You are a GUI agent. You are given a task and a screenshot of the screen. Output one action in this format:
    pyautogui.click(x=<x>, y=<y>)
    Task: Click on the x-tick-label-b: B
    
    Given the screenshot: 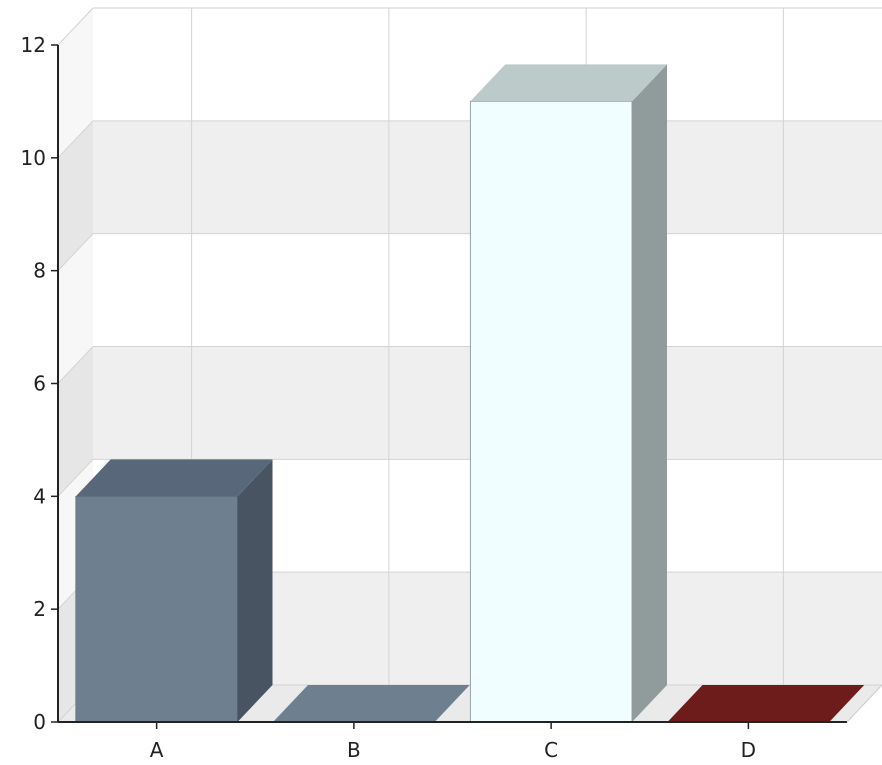 What is the action you would take?
    pyautogui.click(x=354, y=750)
    